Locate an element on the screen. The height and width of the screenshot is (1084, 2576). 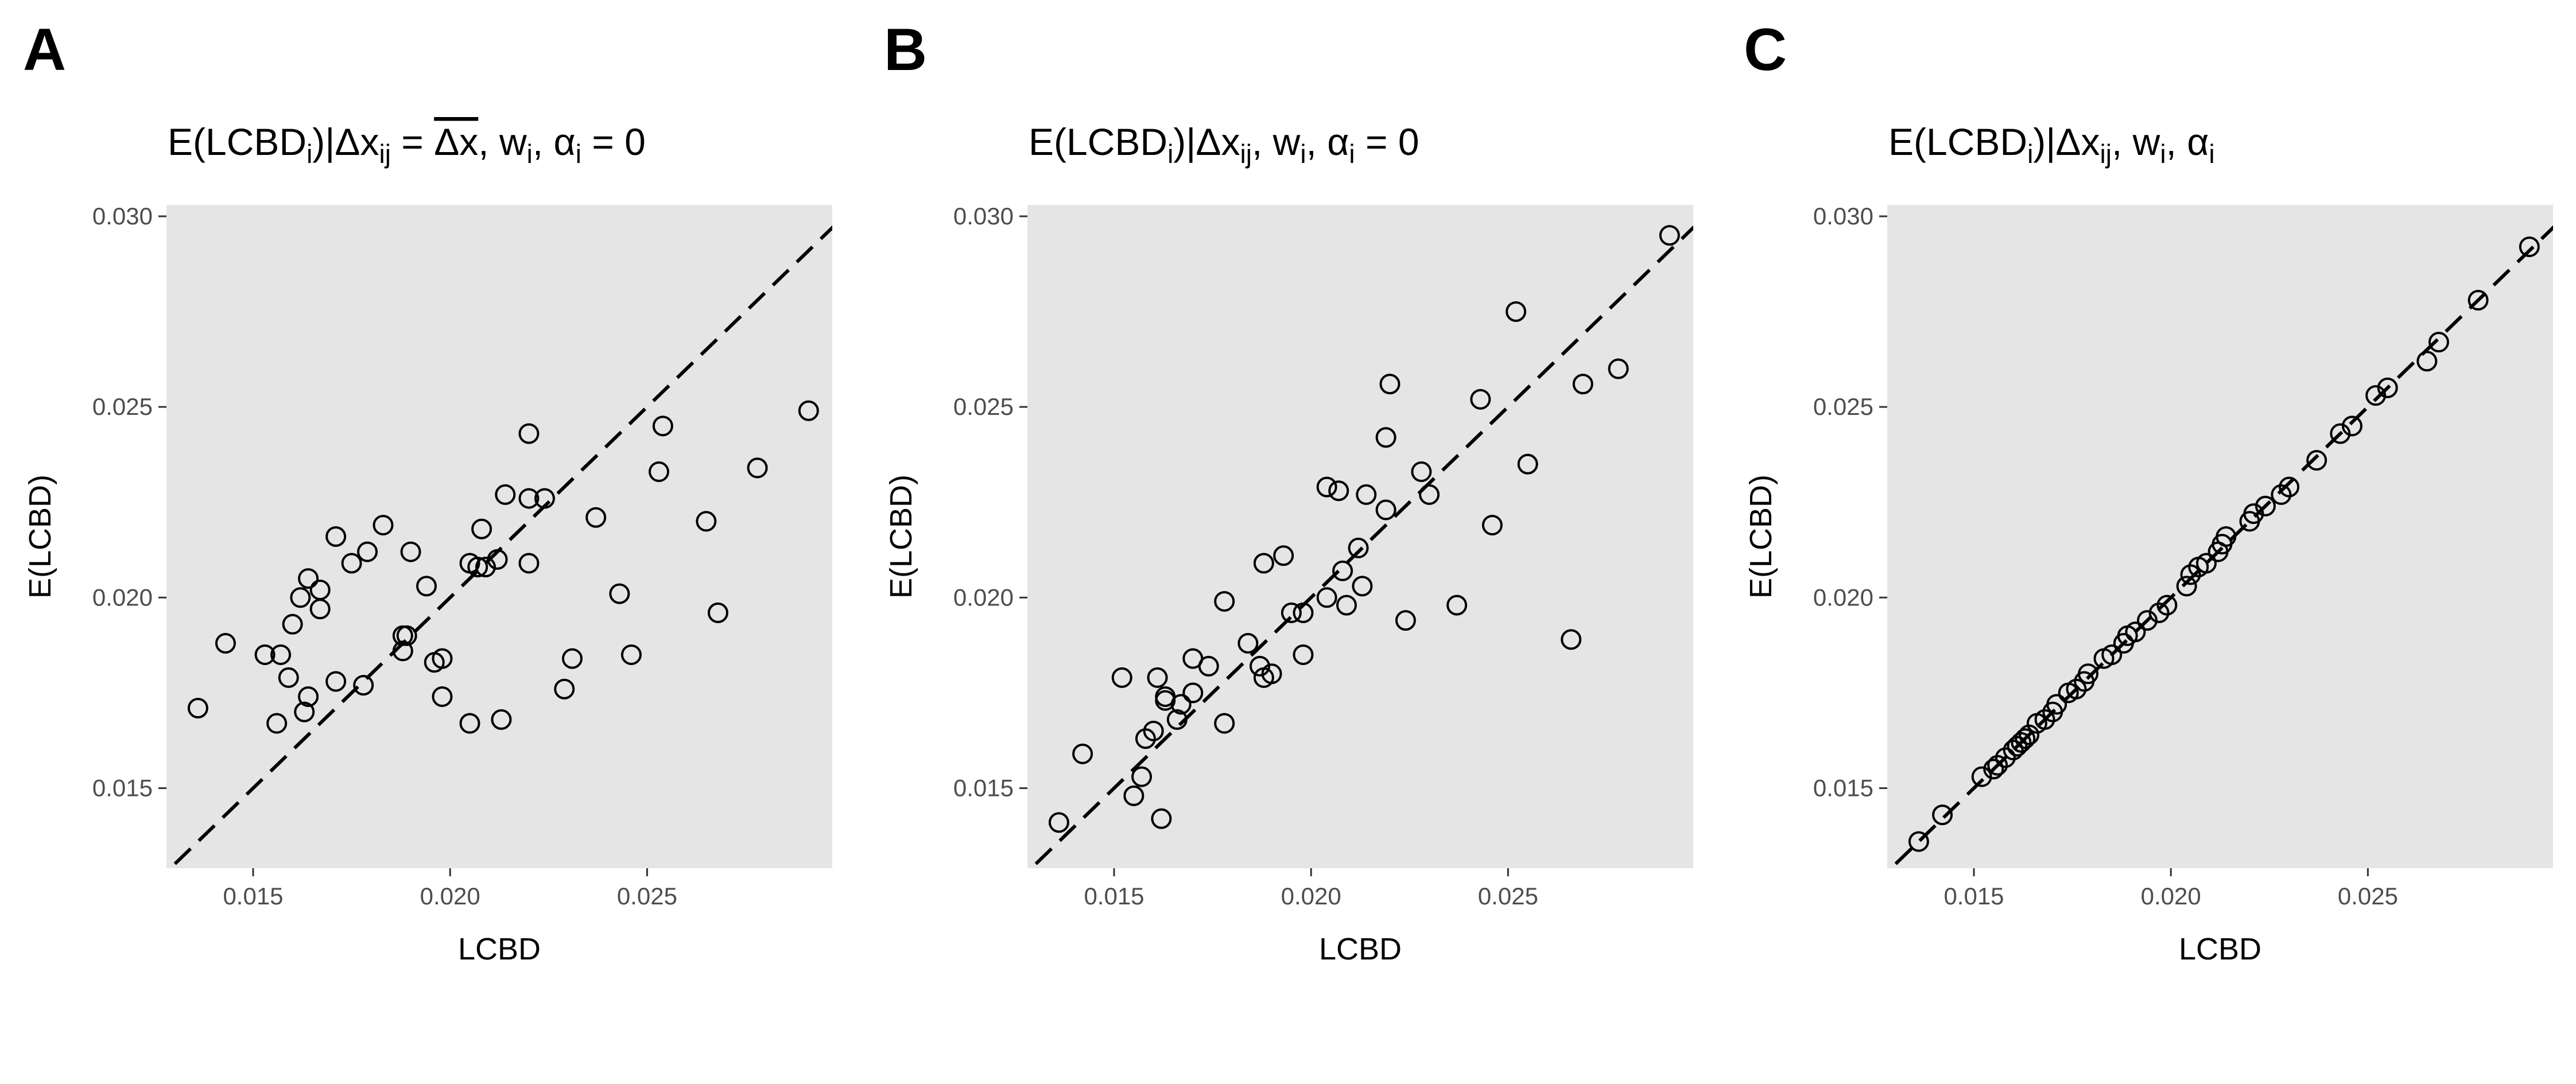
y-tick-label: 0.025 is located at coordinates (122, 406).